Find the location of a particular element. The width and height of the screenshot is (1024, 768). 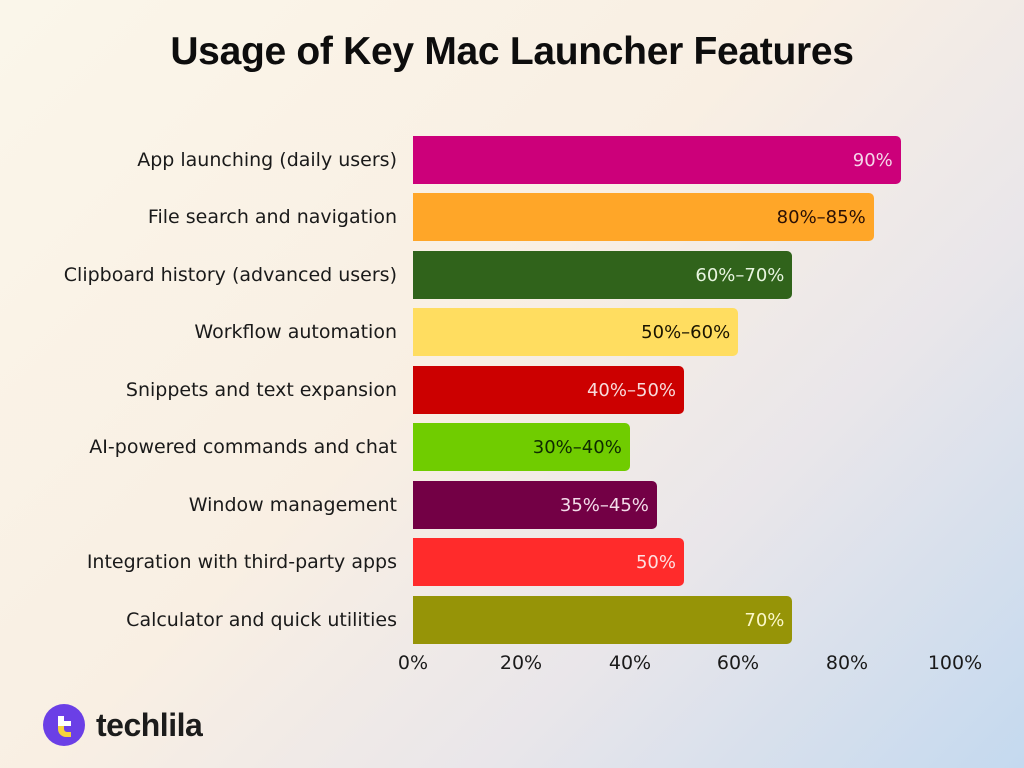

bar-row: File search and navigation 80%–85% is located at coordinates (512, 217).